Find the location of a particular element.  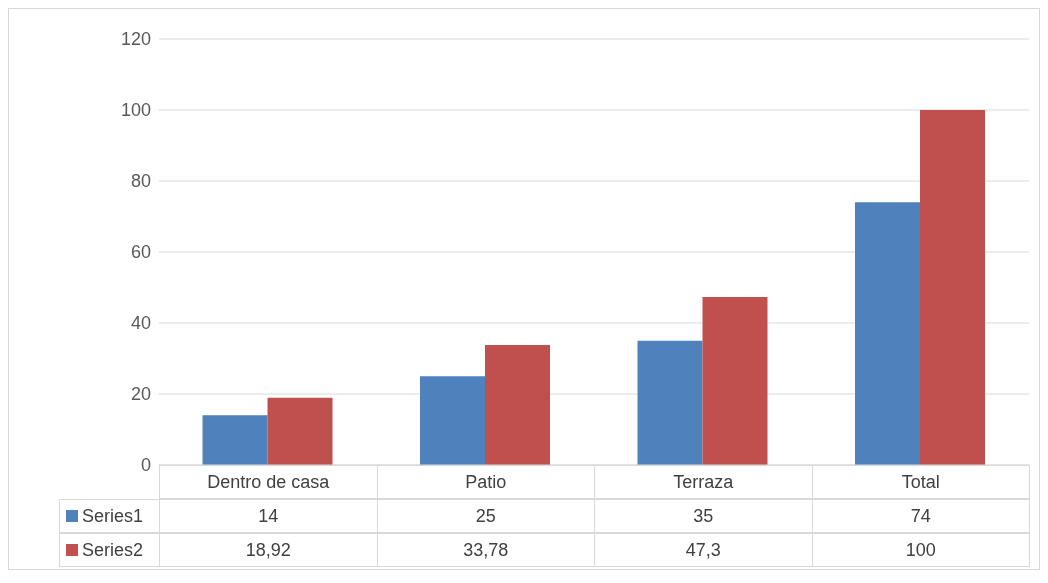

data-label: 47,3 is located at coordinates (703, 550).